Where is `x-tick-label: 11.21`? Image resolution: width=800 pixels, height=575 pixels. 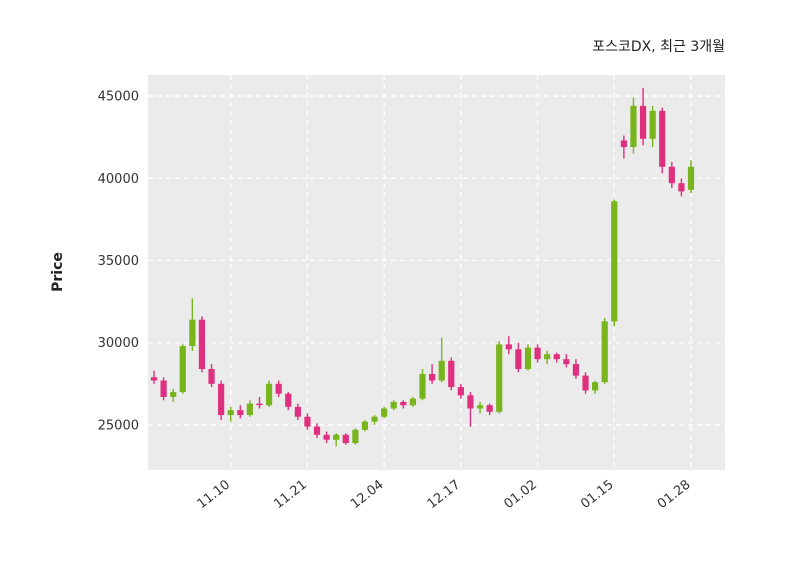
x-tick-label: 11.21 is located at coordinates (290, 494).